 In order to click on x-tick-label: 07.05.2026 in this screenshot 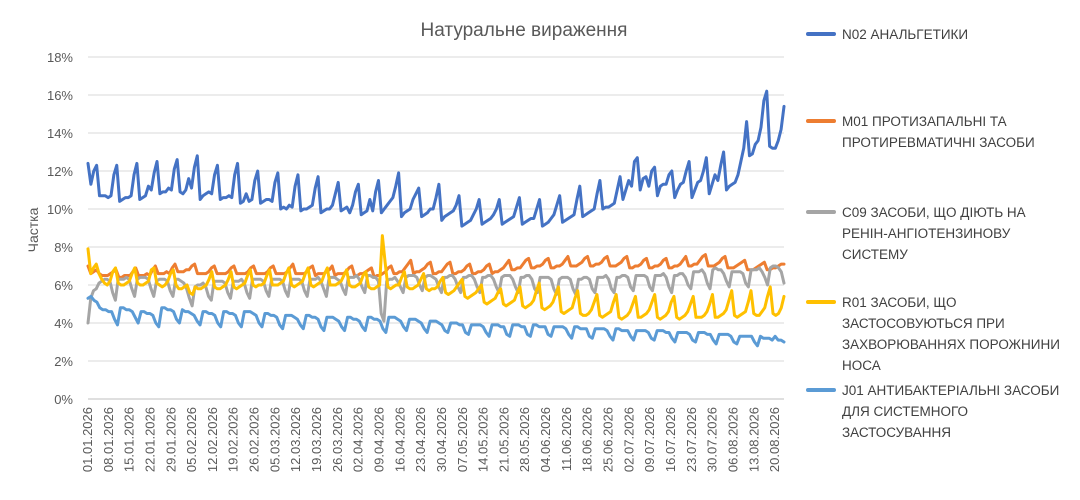, I will do `click(462, 439)`.